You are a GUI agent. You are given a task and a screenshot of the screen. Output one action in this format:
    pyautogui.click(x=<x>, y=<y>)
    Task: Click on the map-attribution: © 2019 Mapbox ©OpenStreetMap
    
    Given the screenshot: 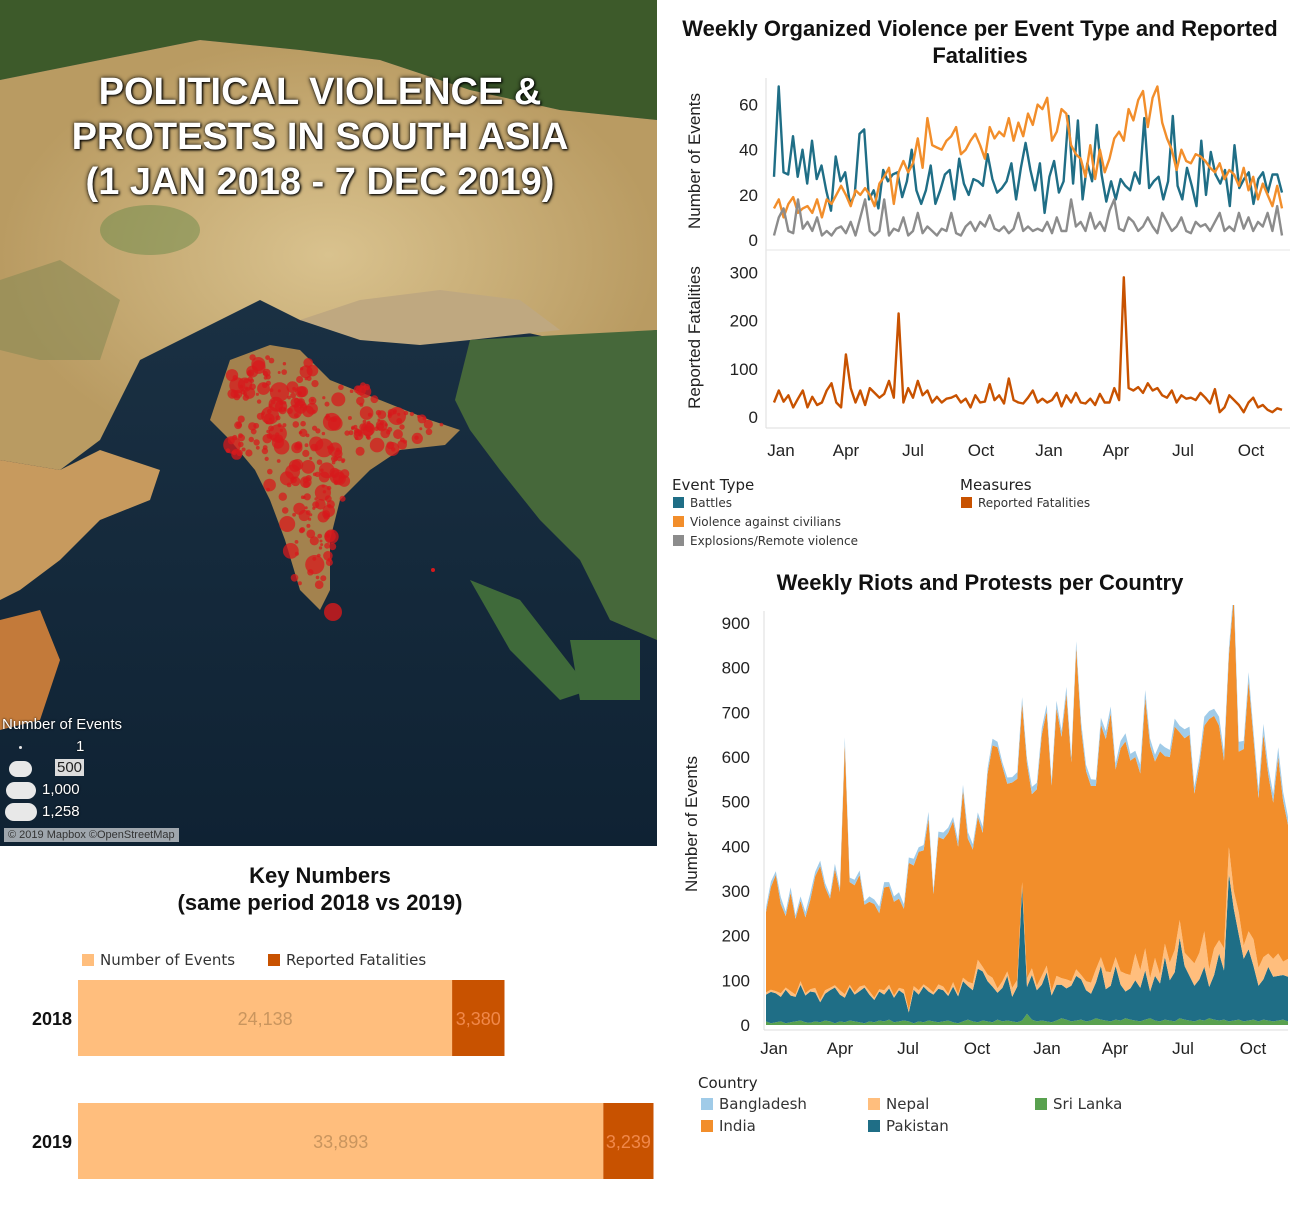 What is the action you would take?
    pyautogui.click(x=91, y=835)
    